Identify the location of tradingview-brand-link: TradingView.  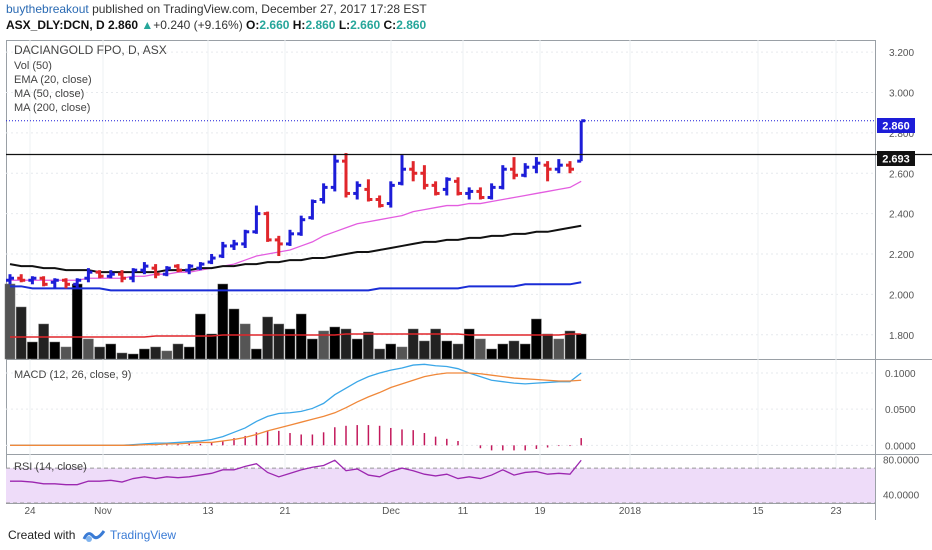
(143, 535).